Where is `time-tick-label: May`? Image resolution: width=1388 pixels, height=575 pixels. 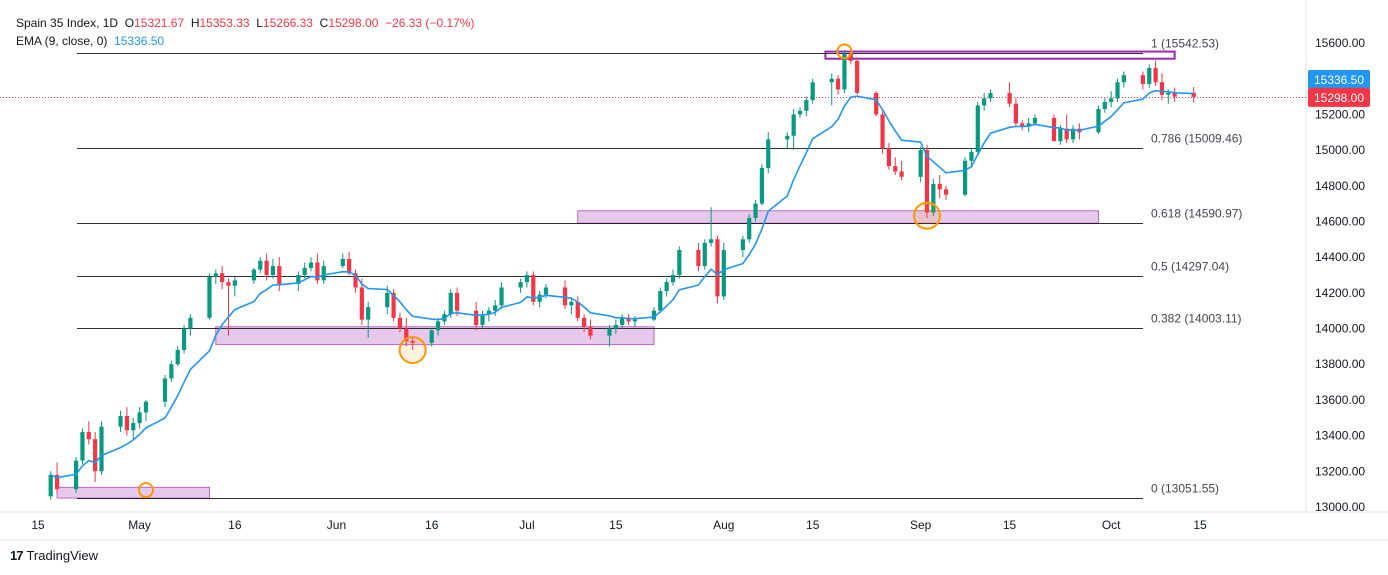 time-tick-label: May is located at coordinates (139, 525).